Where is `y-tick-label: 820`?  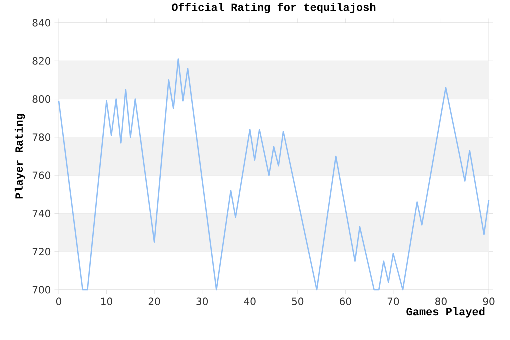 y-tick-label: 820 is located at coordinates (41, 61).